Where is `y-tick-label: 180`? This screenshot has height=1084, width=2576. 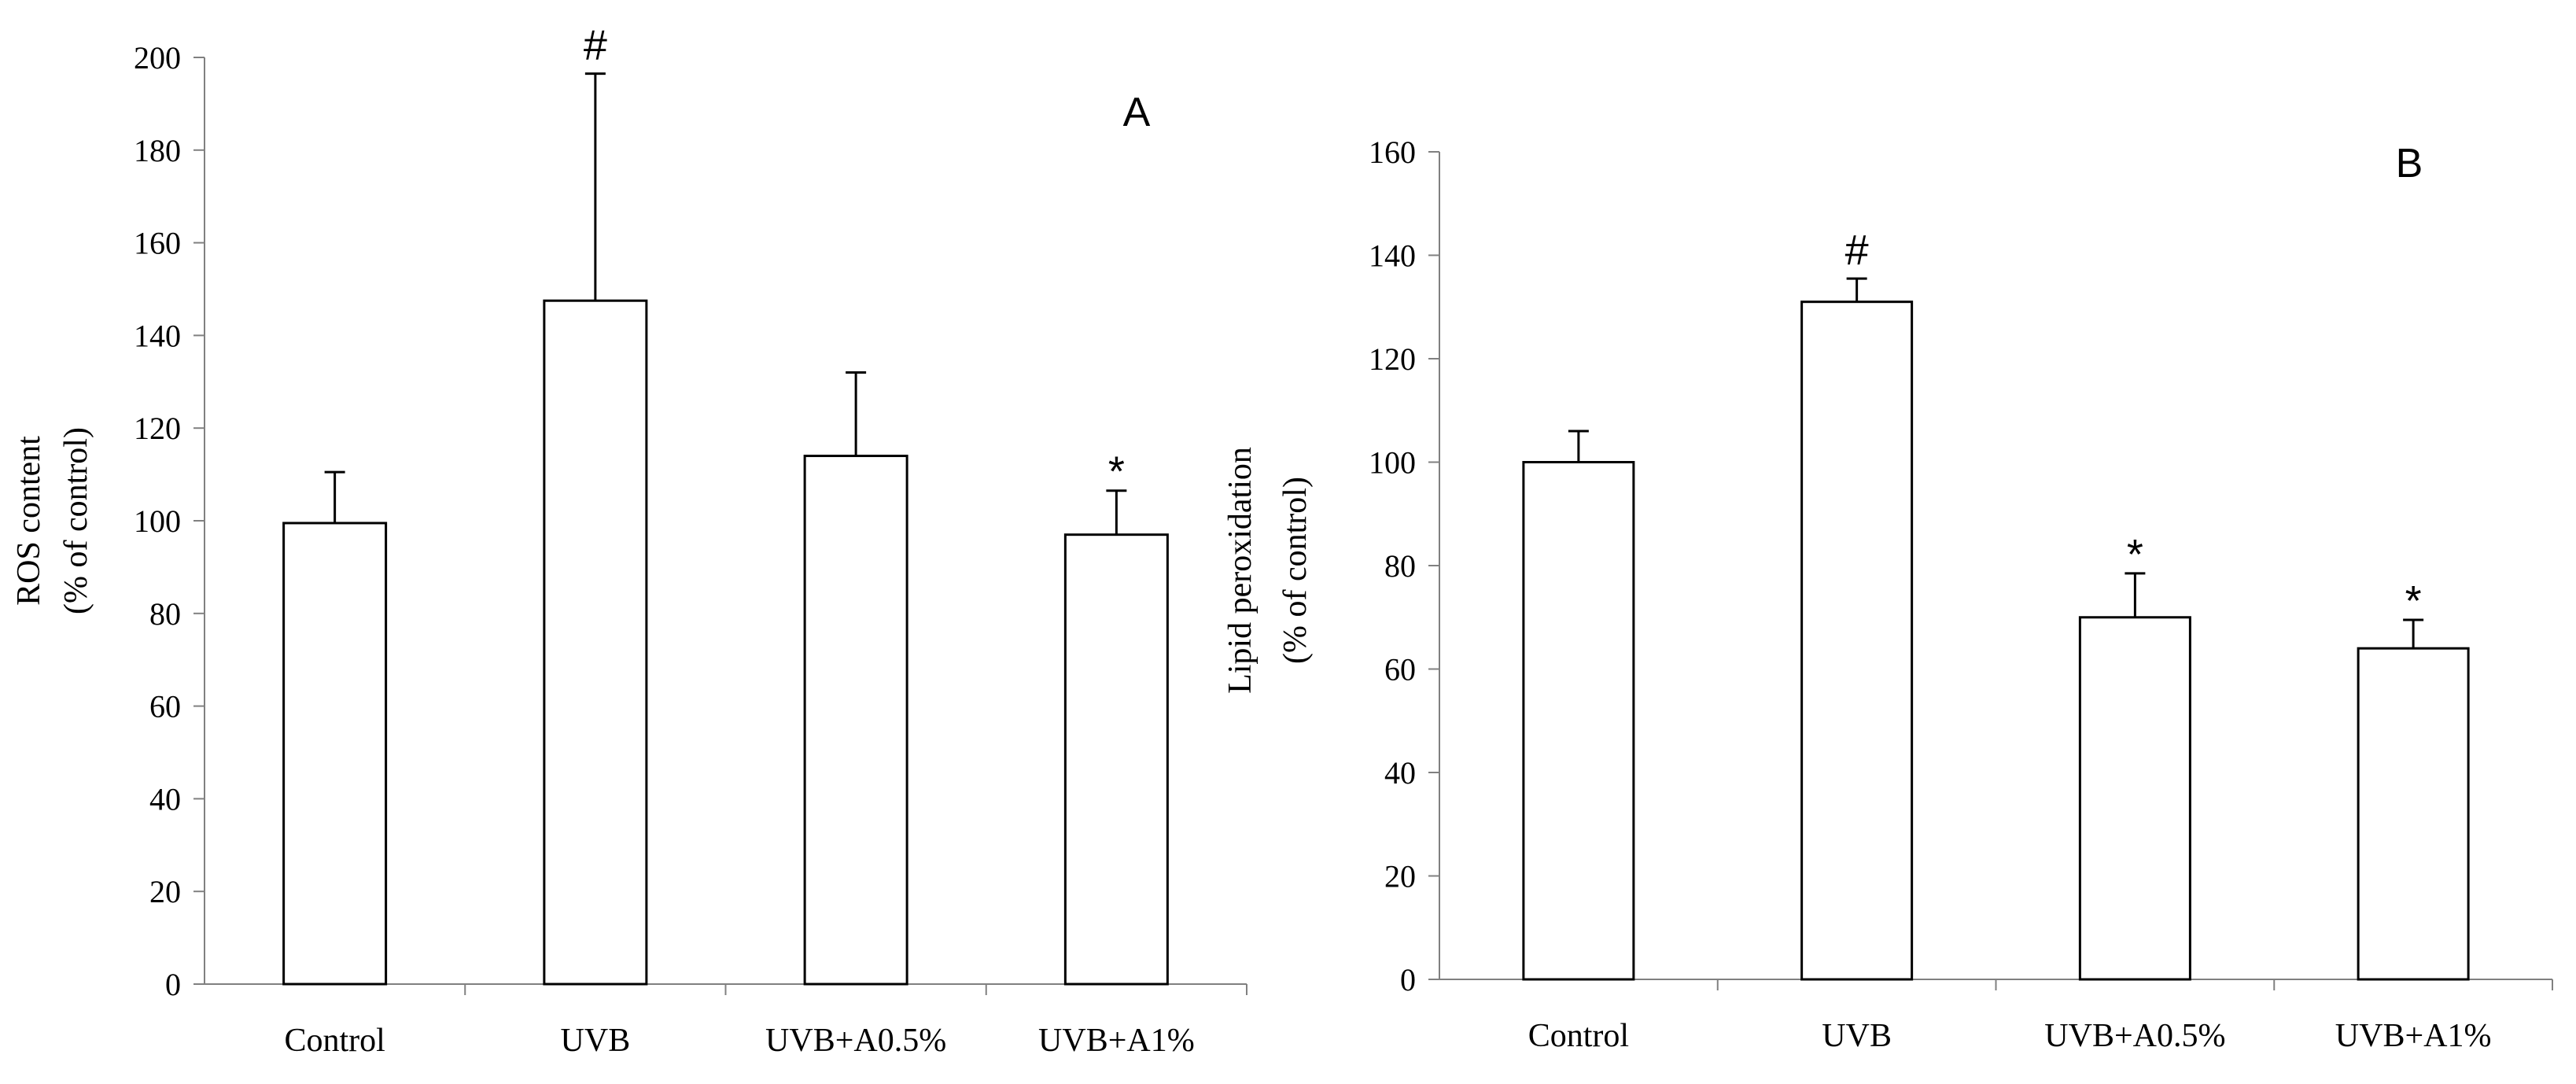 y-tick-label: 180 is located at coordinates (157, 150).